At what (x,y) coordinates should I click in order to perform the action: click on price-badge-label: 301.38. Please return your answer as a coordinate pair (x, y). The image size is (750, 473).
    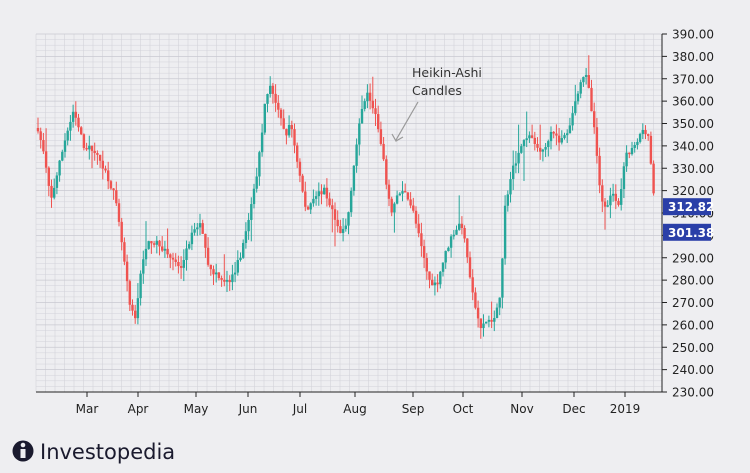
    Looking at the image, I should click on (691, 233).